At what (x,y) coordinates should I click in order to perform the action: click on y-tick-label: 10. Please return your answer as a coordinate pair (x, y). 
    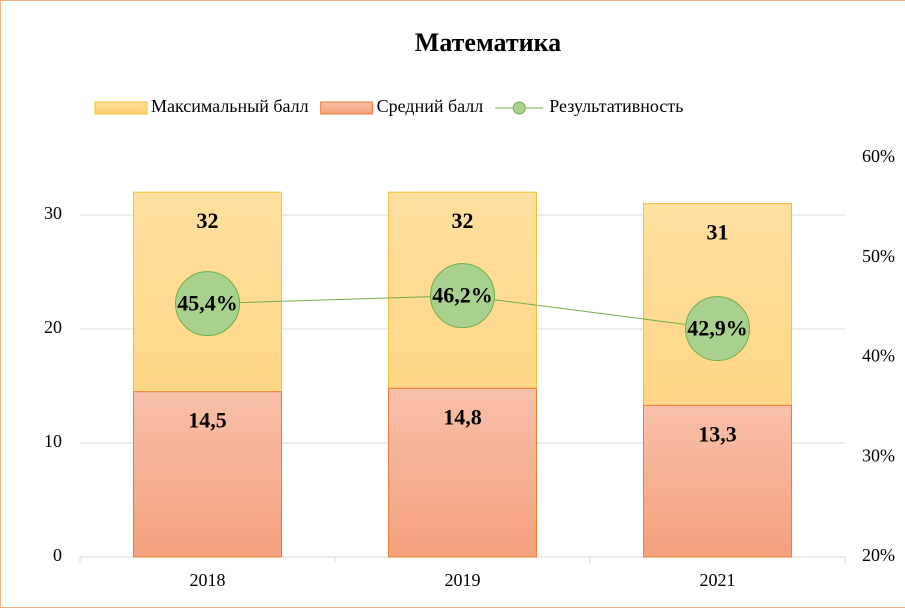
    Looking at the image, I should click on (53, 441).